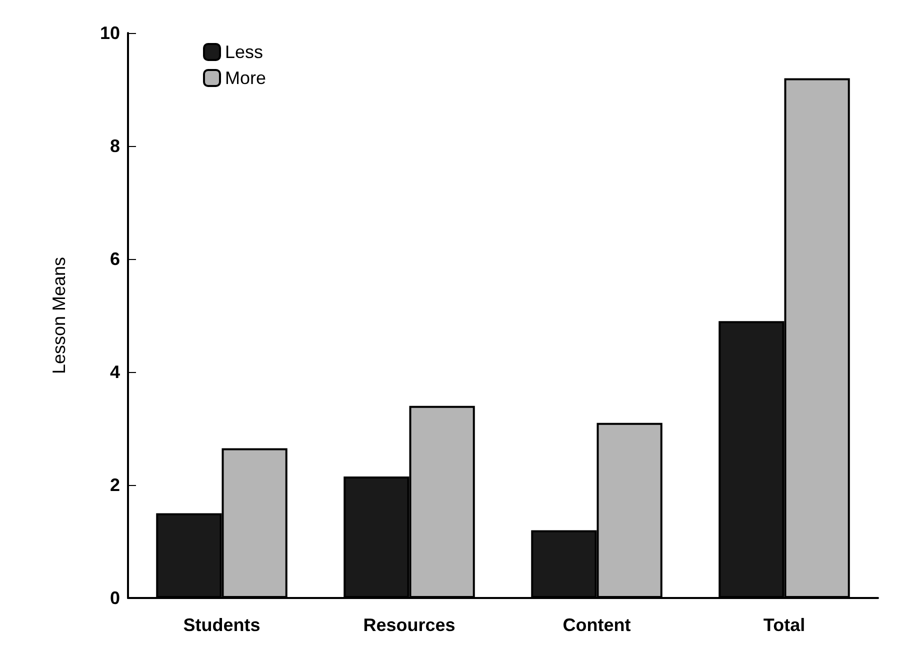 This screenshot has height=669, width=907. Describe the element at coordinates (115, 372) in the screenshot. I see `y-tick-label: 4` at that location.